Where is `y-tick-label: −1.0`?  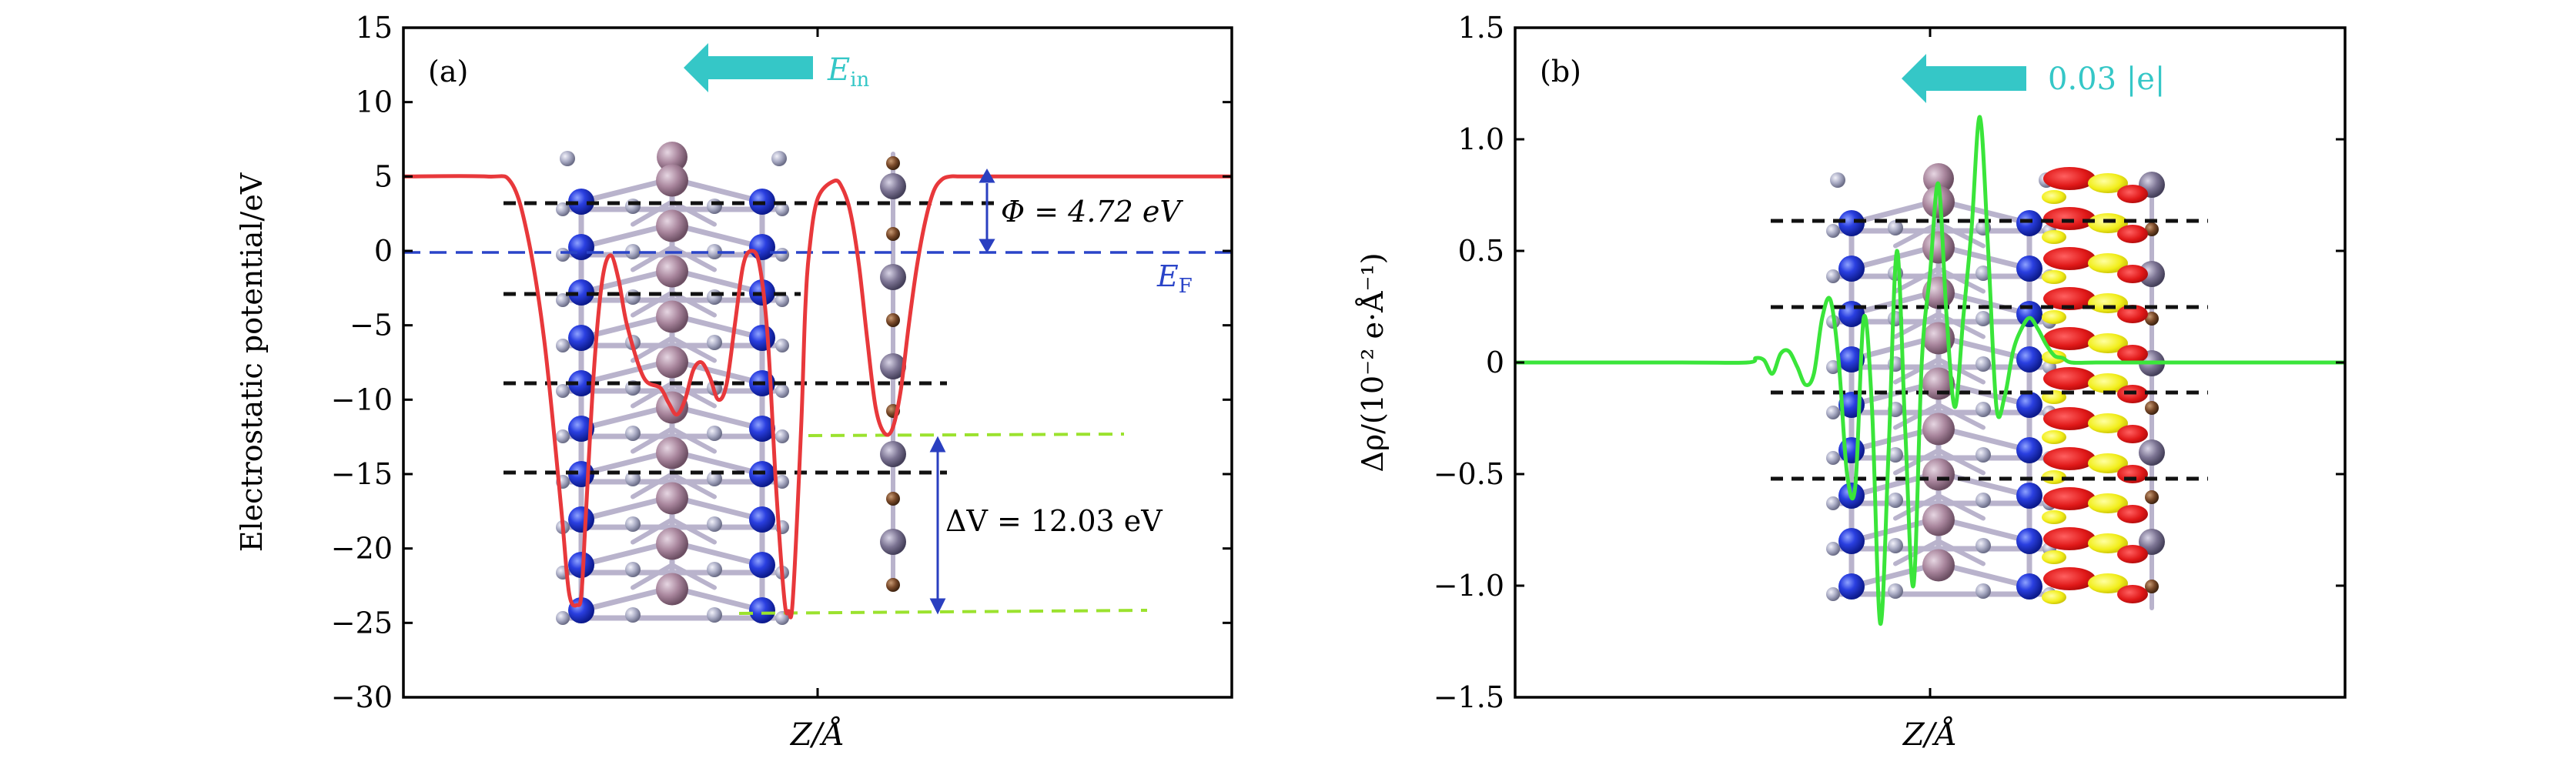 y-tick-label: −1.0 is located at coordinates (1469, 586).